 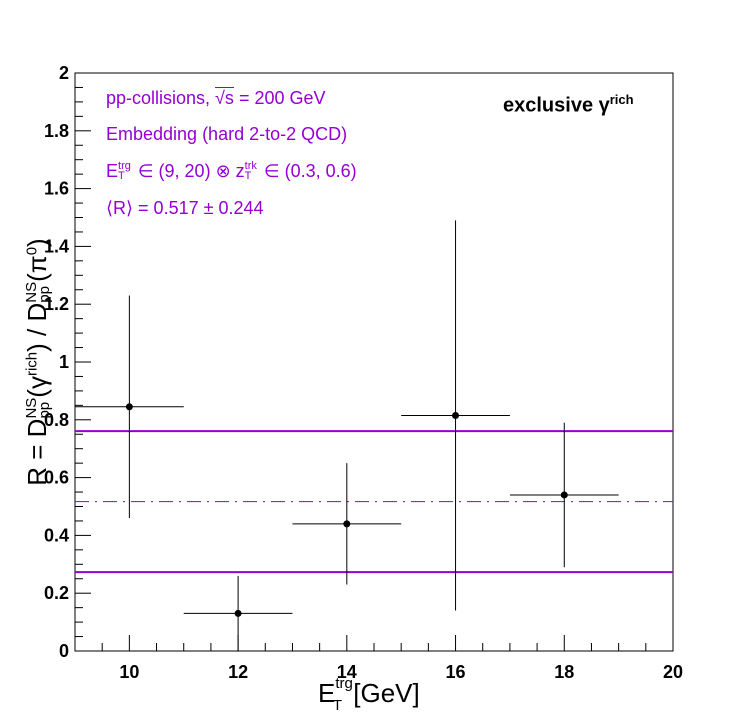 What do you see at coordinates (56, 131) in the screenshot?
I see `y-tick-label: 1.8` at bounding box center [56, 131].